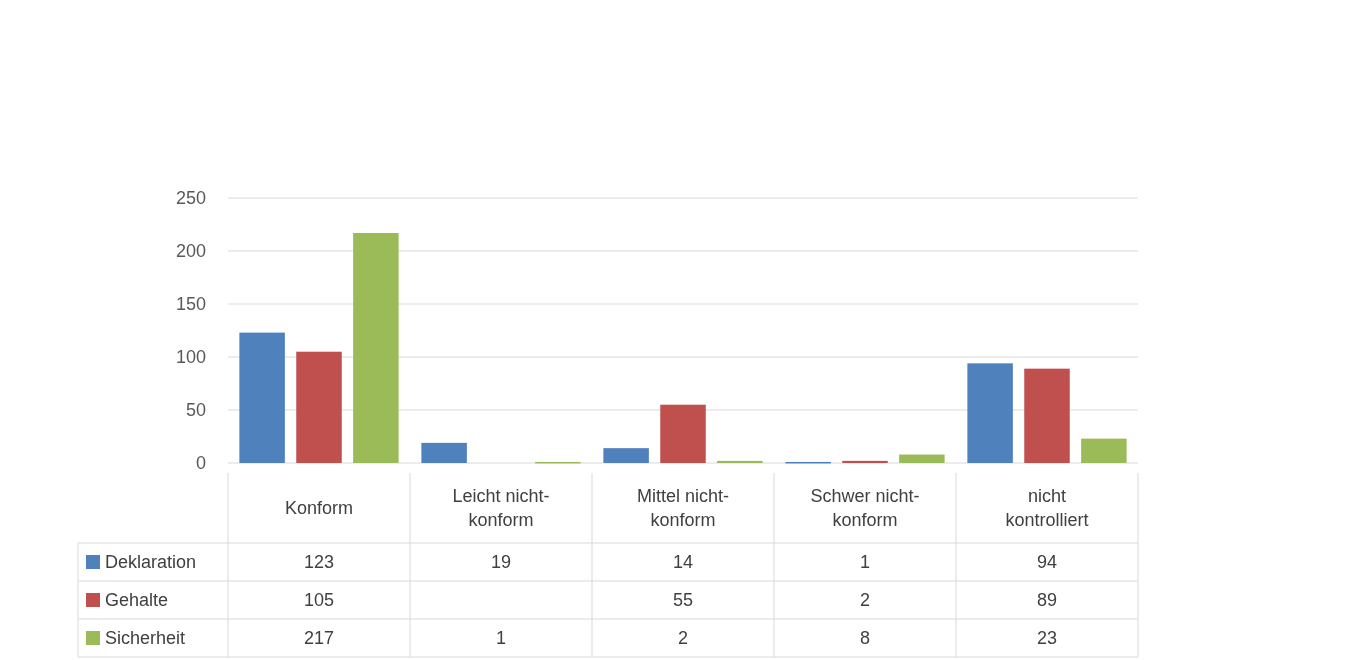 The image size is (1357, 660). What do you see at coordinates (190, 304) in the screenshot?
I see `y-tick-label: 150` at bounding box center [190, 304].